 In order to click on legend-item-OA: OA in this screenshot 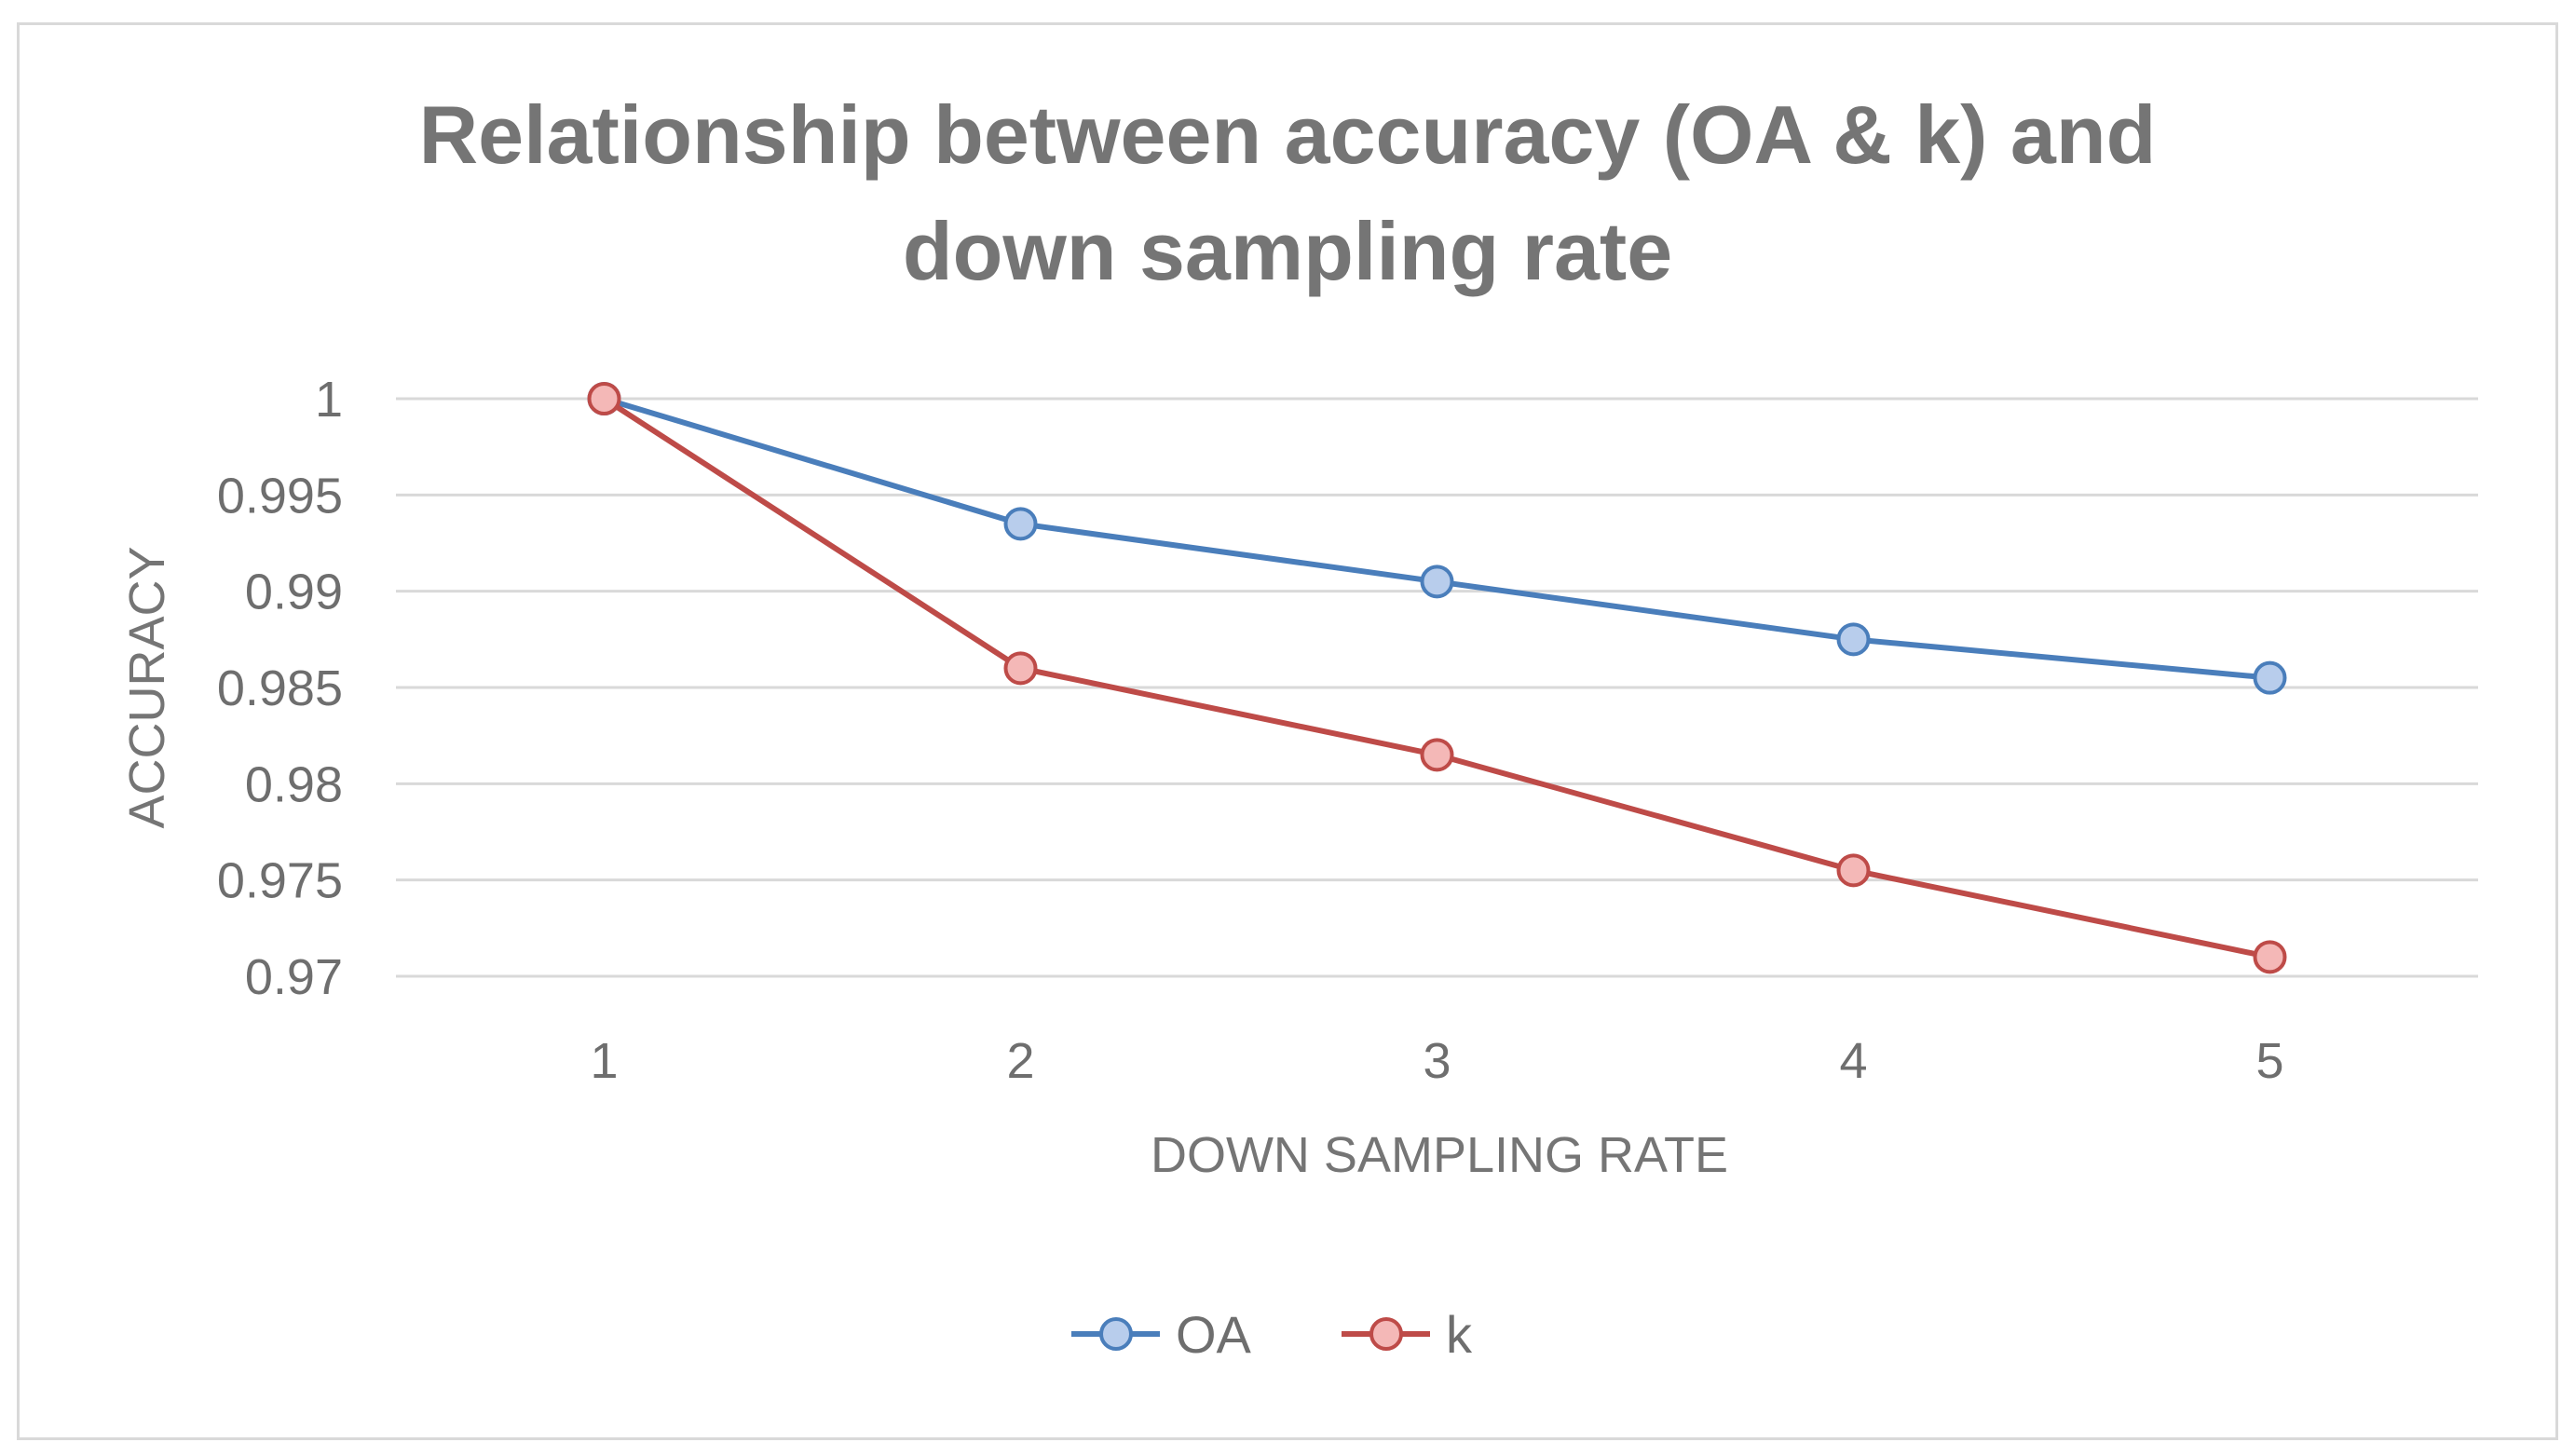, I will do `click(1161, 1334)`.